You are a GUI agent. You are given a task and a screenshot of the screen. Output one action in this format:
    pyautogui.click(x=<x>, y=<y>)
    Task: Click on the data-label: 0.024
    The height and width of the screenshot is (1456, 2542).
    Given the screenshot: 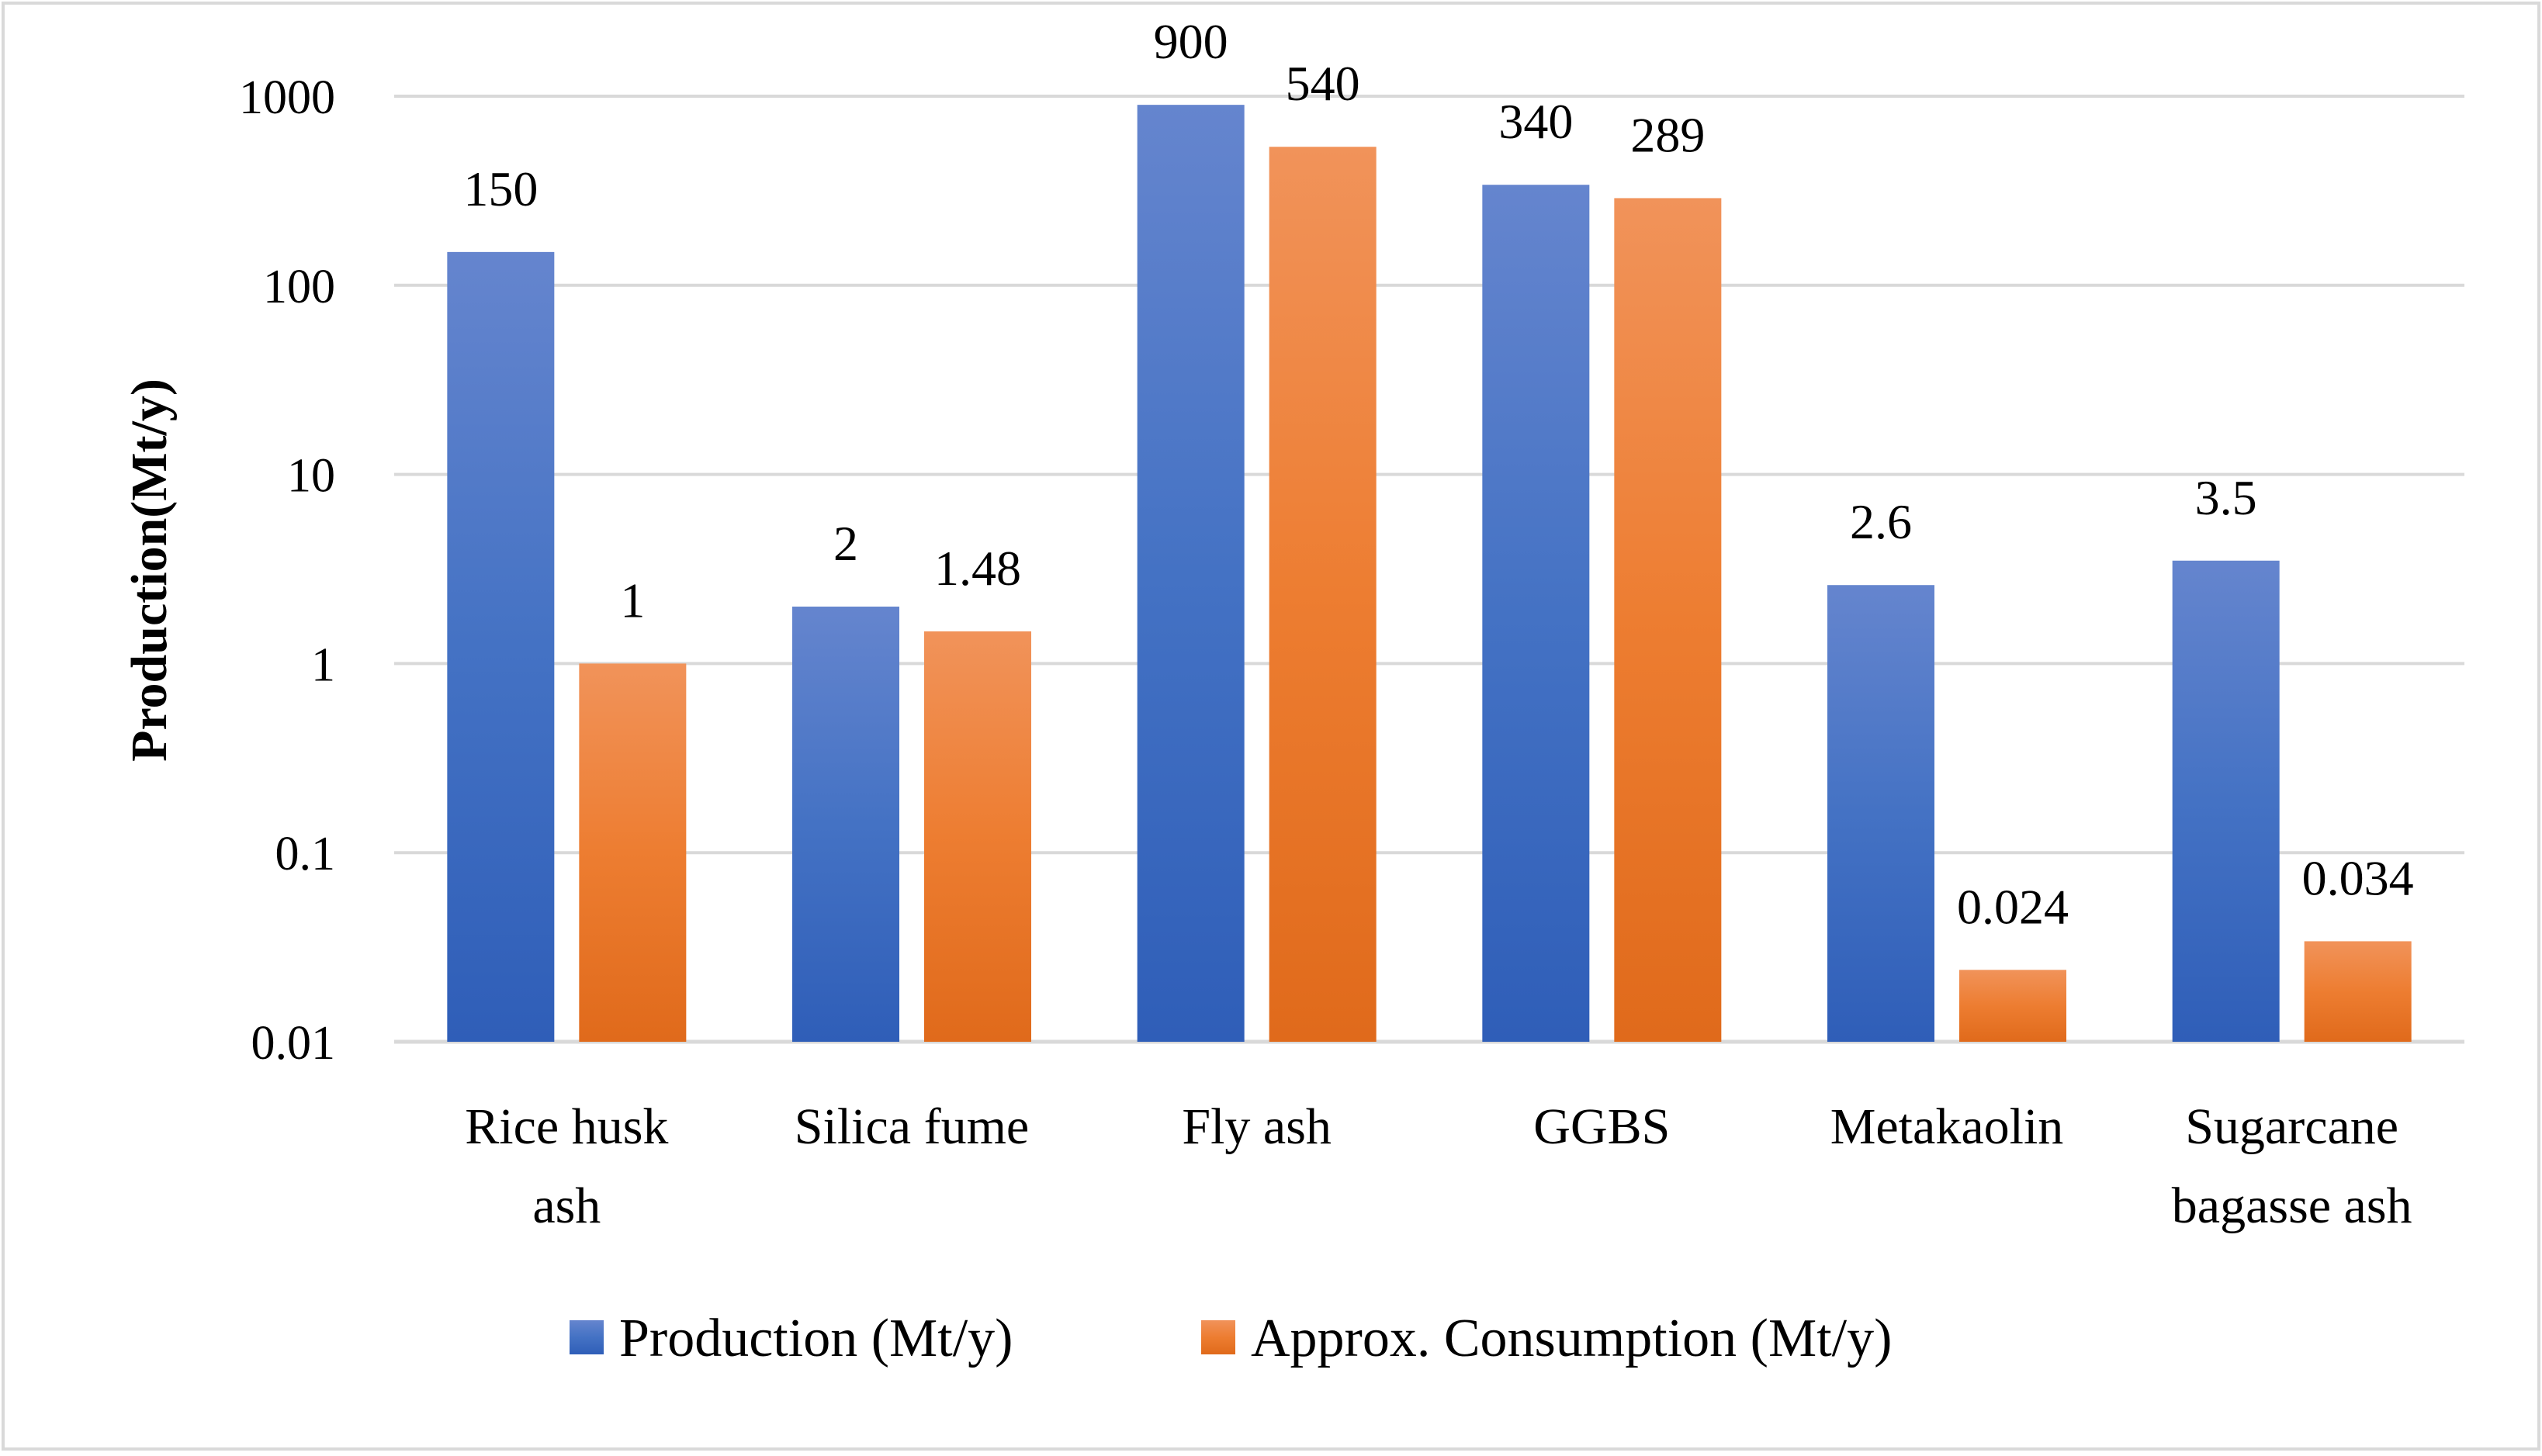 What is the action you would take?
    pyautogui.click(x=2013, y=907)
    